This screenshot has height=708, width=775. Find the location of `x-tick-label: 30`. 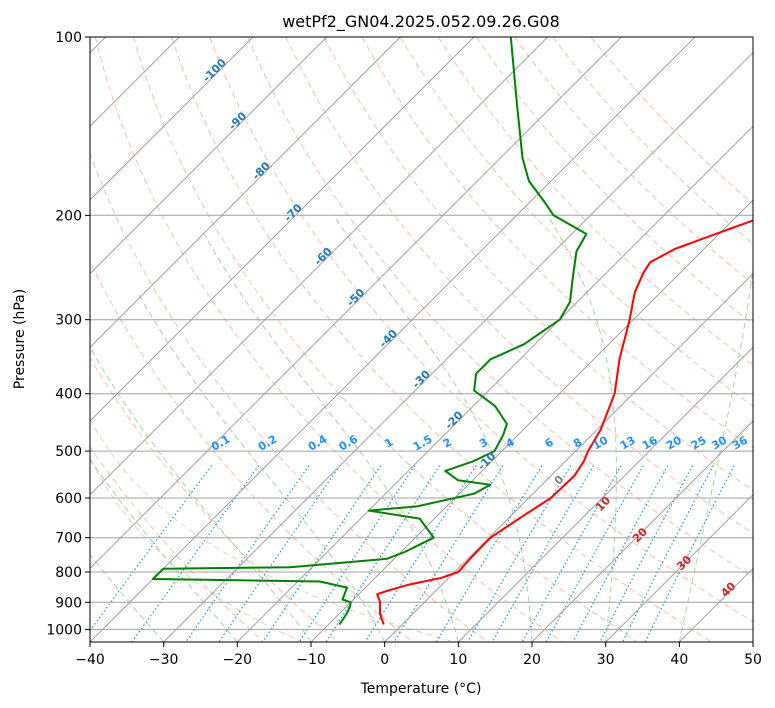

x-tick-label: 30 is located at coordinates (606, 660).